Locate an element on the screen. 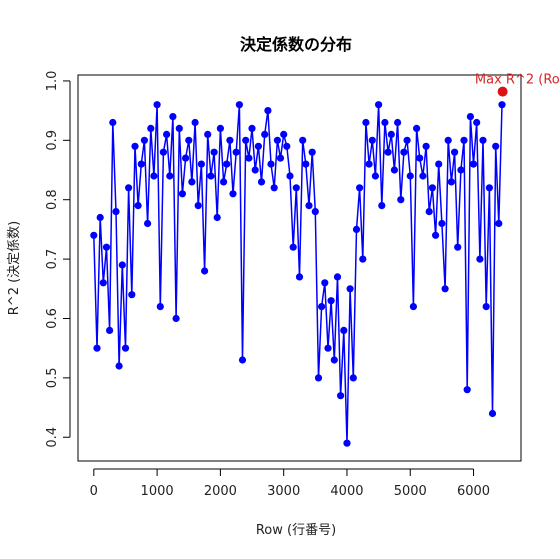 The height and width of the screenshot is (559, 560). x-axis: 0 1000 2000 3000 4000 5000 6000 is located at coordinates (290, 483).